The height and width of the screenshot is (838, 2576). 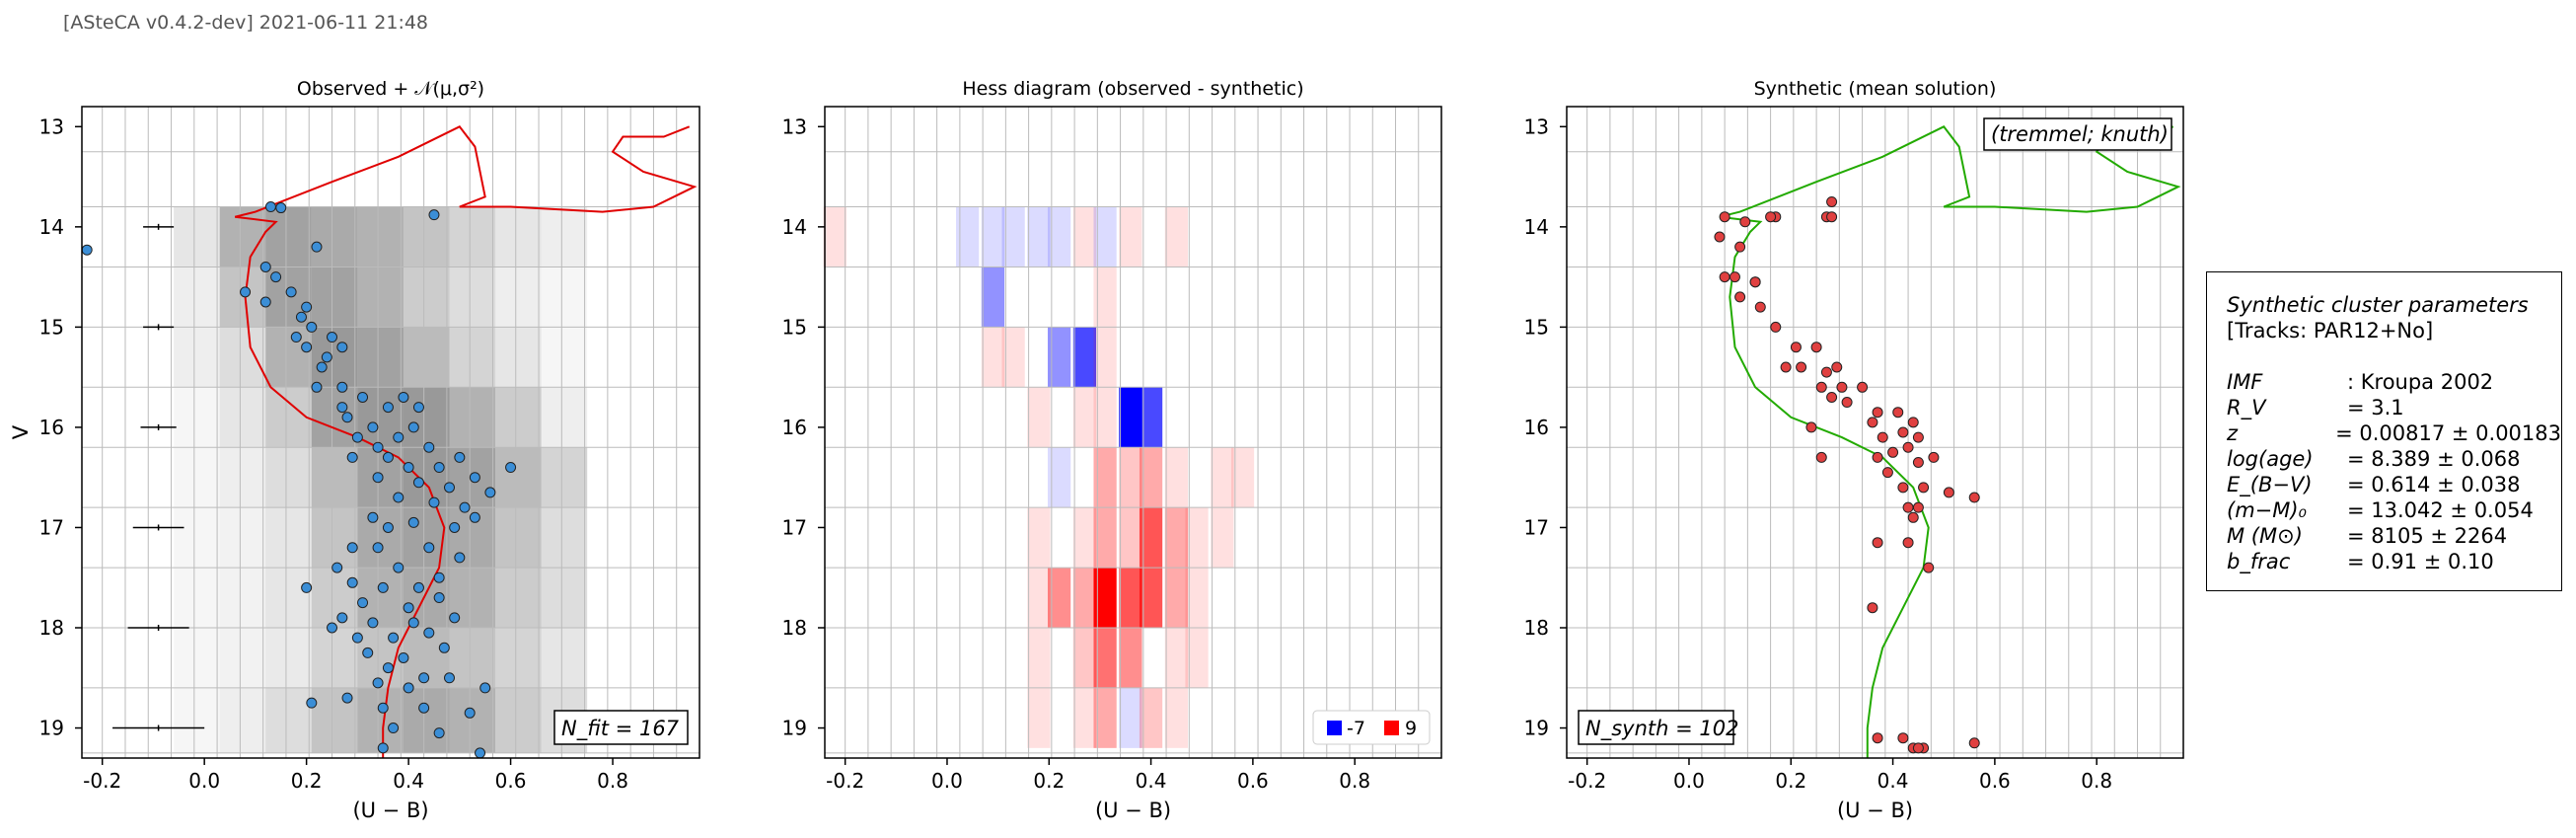 I want to click on parameters-tracks: [Tracks: PAR12+No], so click(x=2330, y=331).